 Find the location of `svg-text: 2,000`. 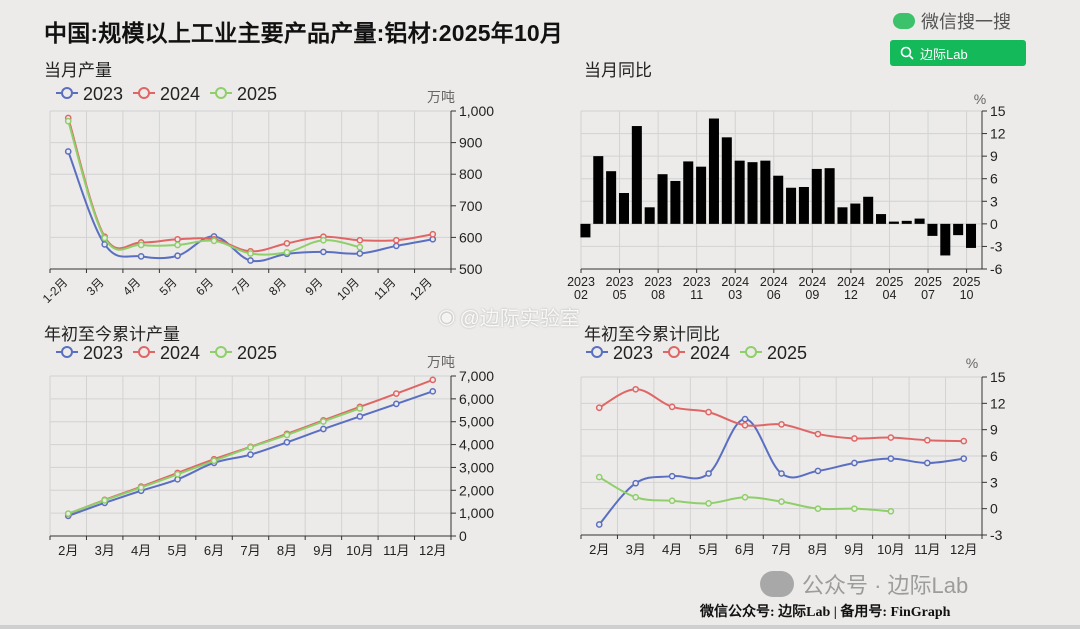

svg-text: 2,000 is located at coordinates (476, 490).